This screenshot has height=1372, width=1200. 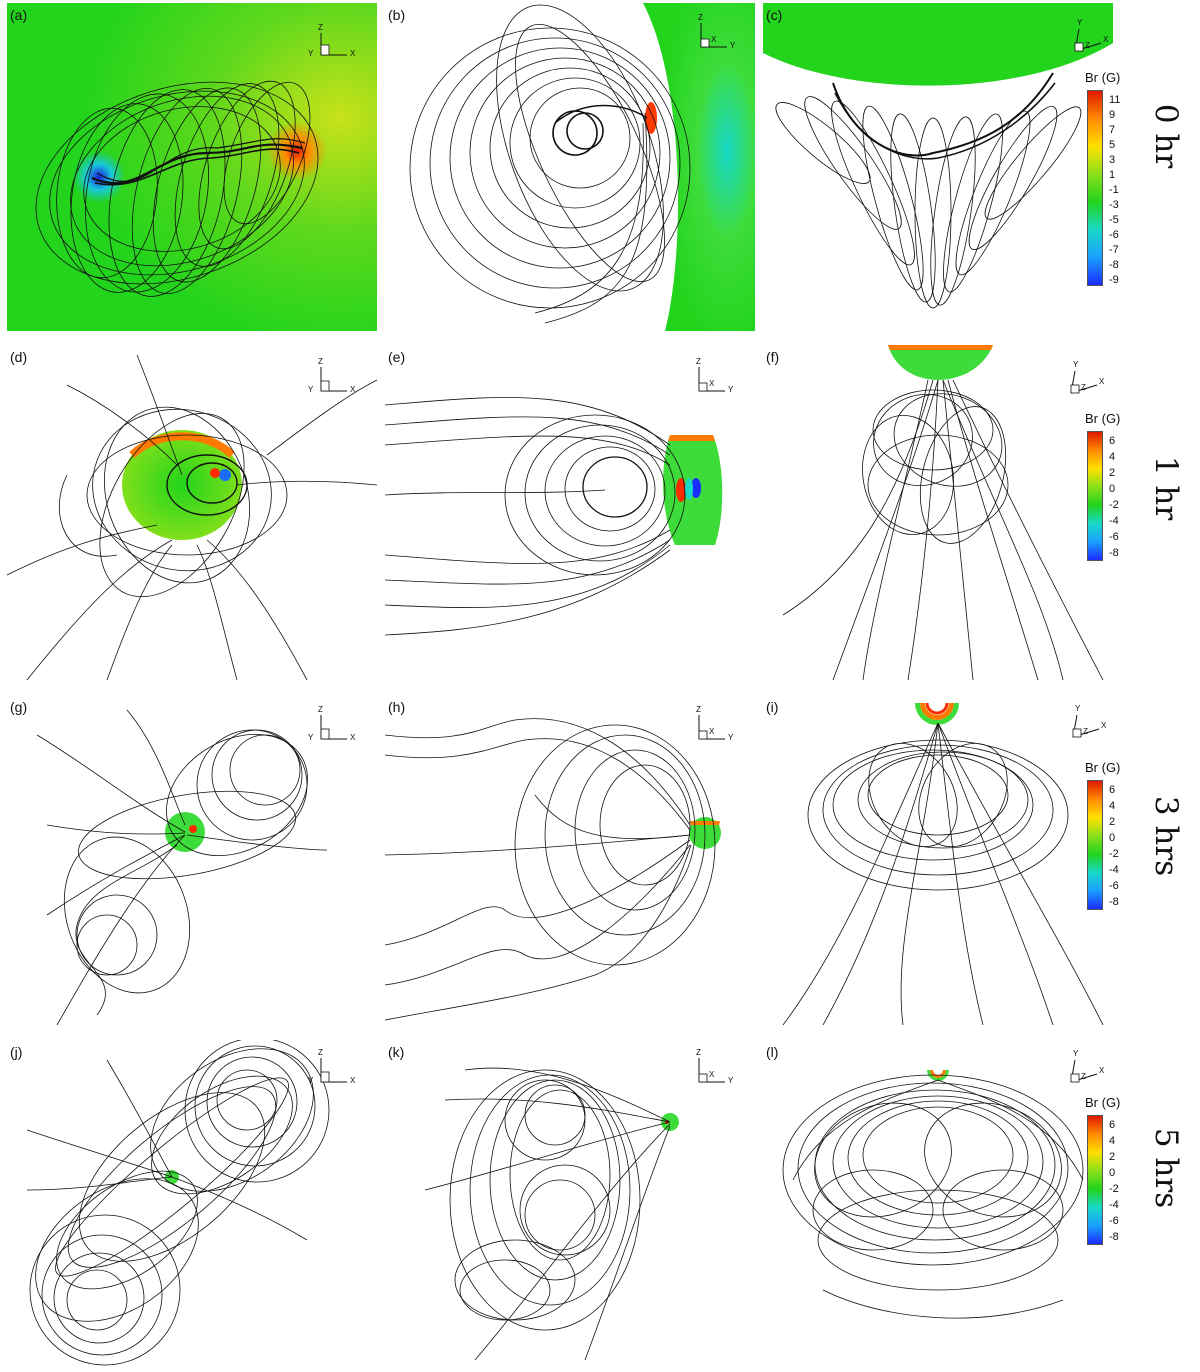 What do you see at coordinates (1130, 496) in the screenshot?
I see `colorbar-row-2: Br (G) 6 4 2 0 -2 -4 -6 -8` at bounding box center [1130, 496].